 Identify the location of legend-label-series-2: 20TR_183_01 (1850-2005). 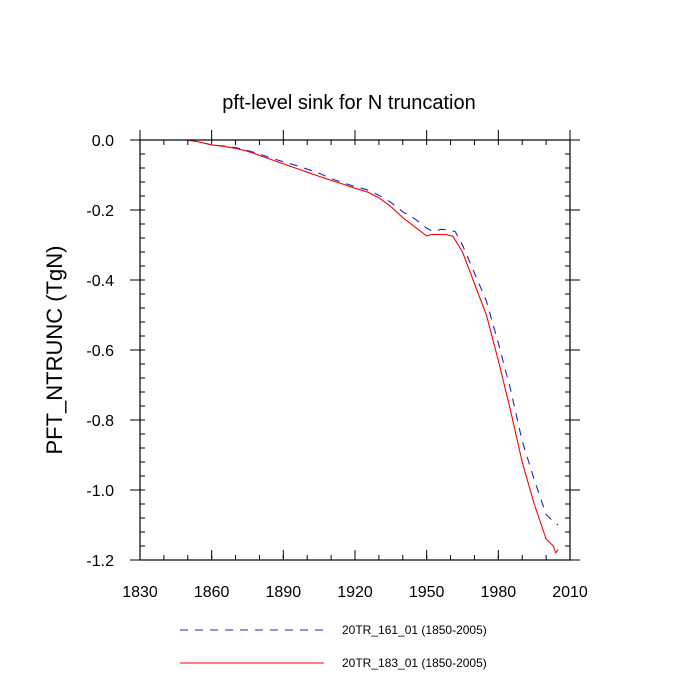
(414, 663).